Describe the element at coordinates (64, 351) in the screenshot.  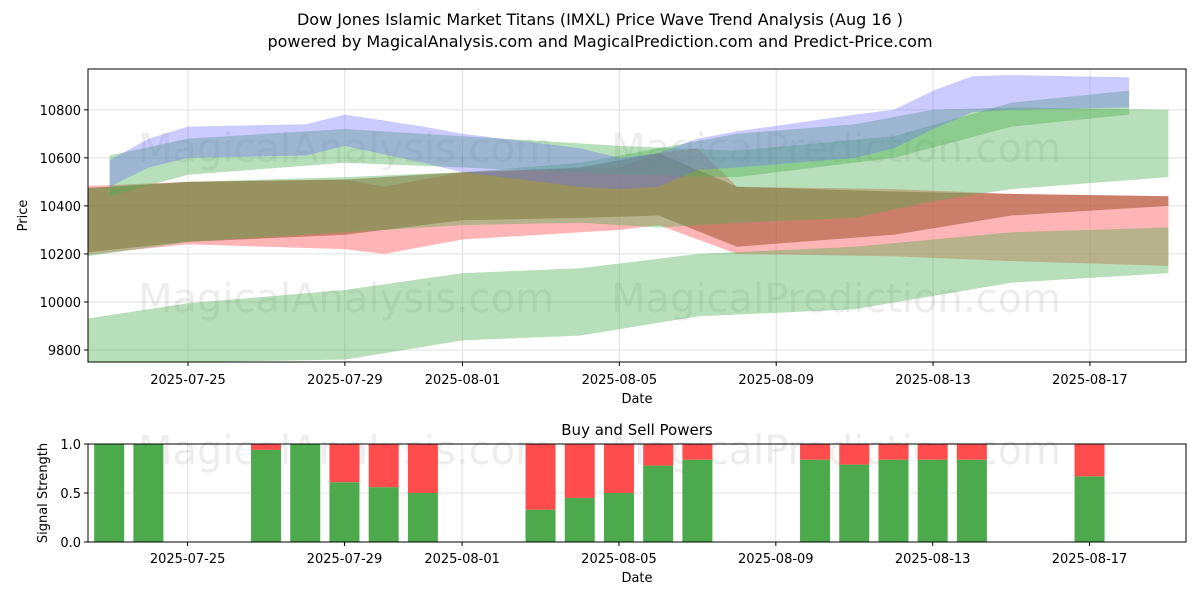
I see `y-tick-label: 9800` at that location.